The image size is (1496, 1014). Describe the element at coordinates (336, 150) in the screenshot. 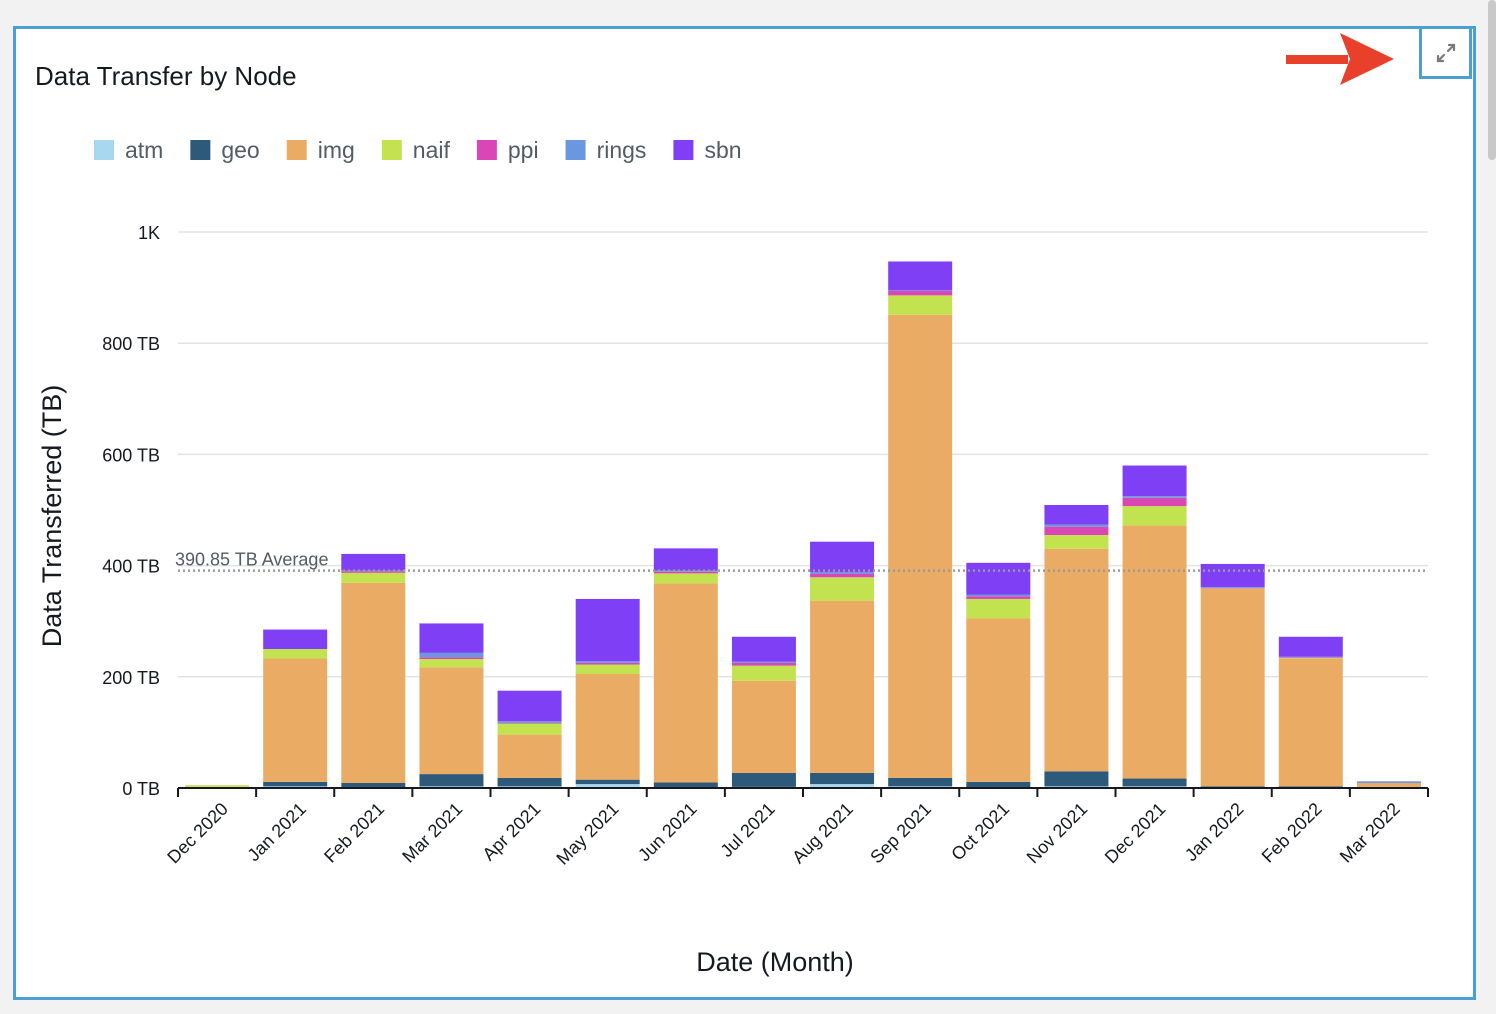

I see `legend-label-img: img` at that location.